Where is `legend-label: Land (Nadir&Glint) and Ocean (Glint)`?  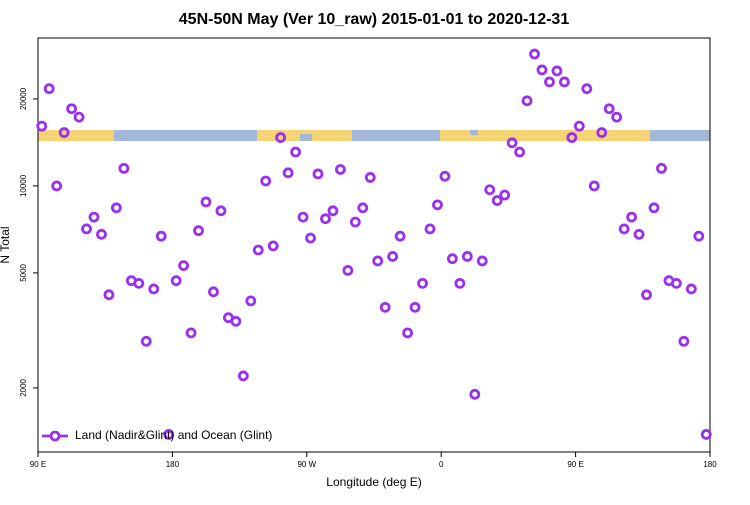 legend-label: Land (Nadir&Glint) and Ocean (Glint) is located at coordinates (173, 435).